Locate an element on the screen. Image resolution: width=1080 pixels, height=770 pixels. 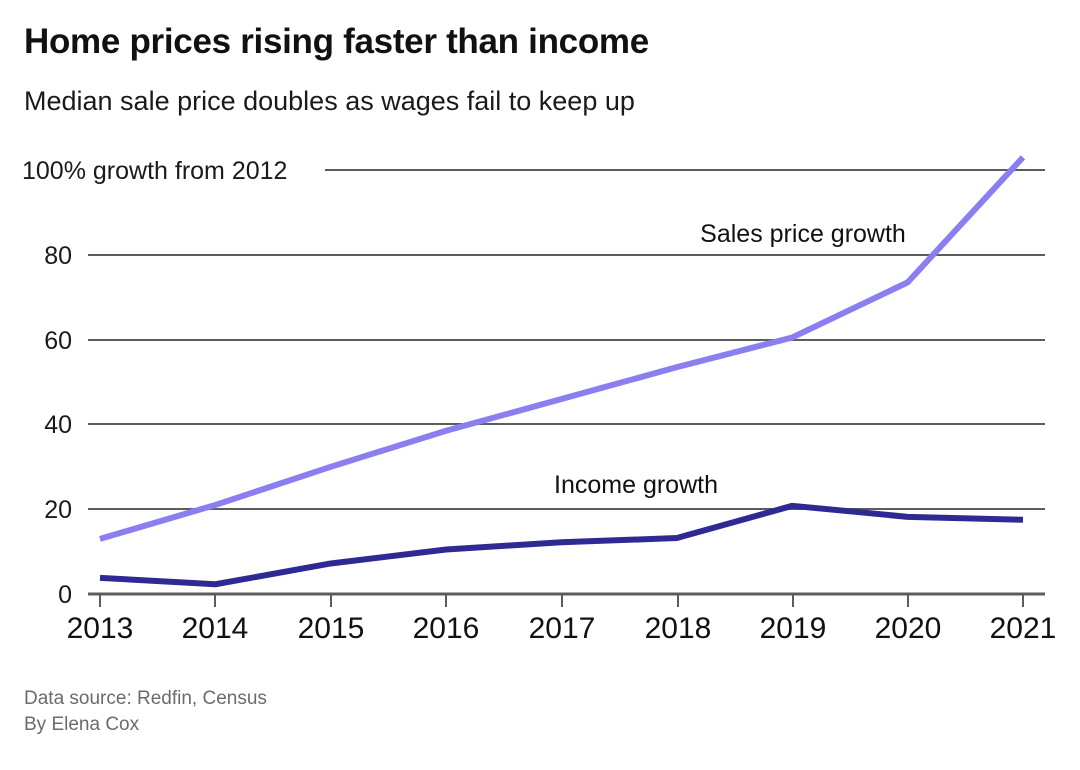
x-tick-2021: 2021 is located at coordinates (1023, 628).